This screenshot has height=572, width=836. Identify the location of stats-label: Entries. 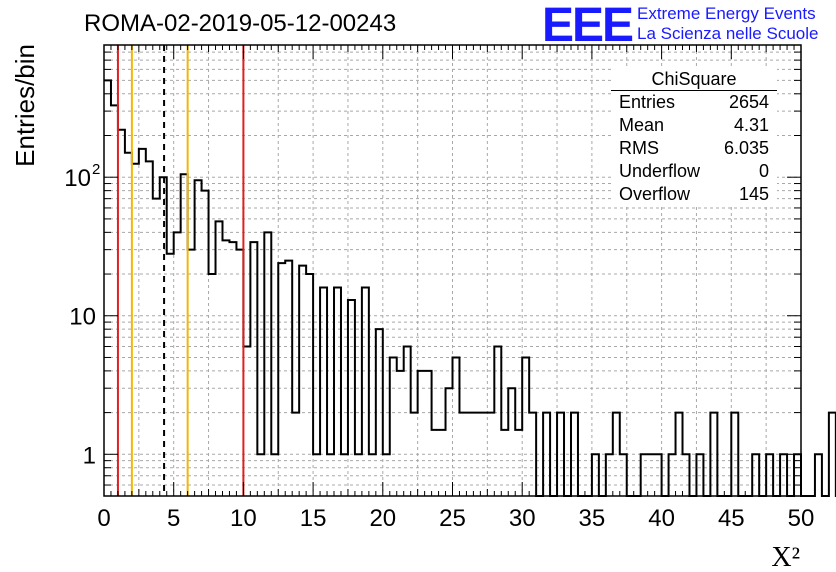
(647, 102).